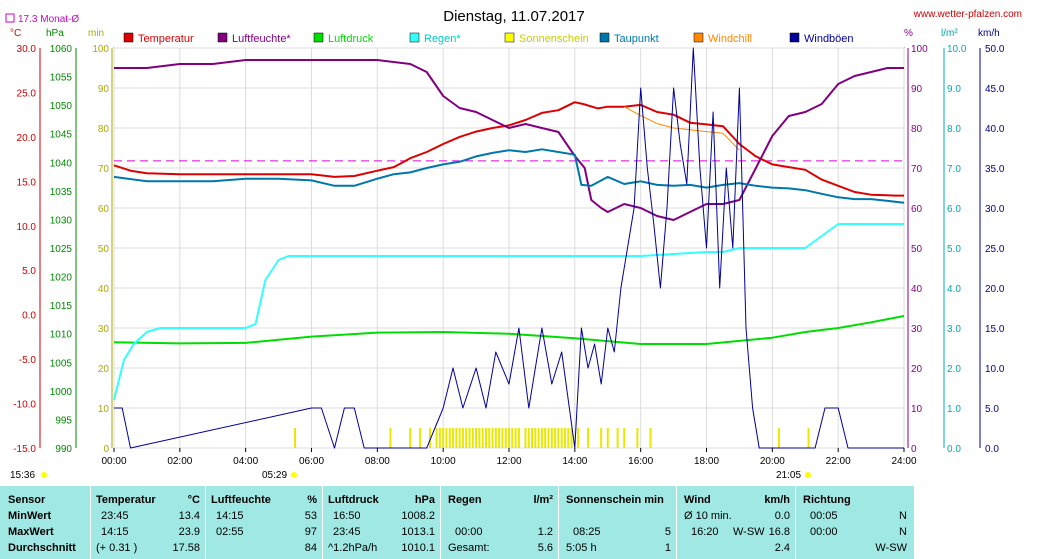 The width and height of the screenshot is (1058, 559). Describe the element at coordinates (418, 516) in the screenshot. I see `press-min: 1008.2` at that location.